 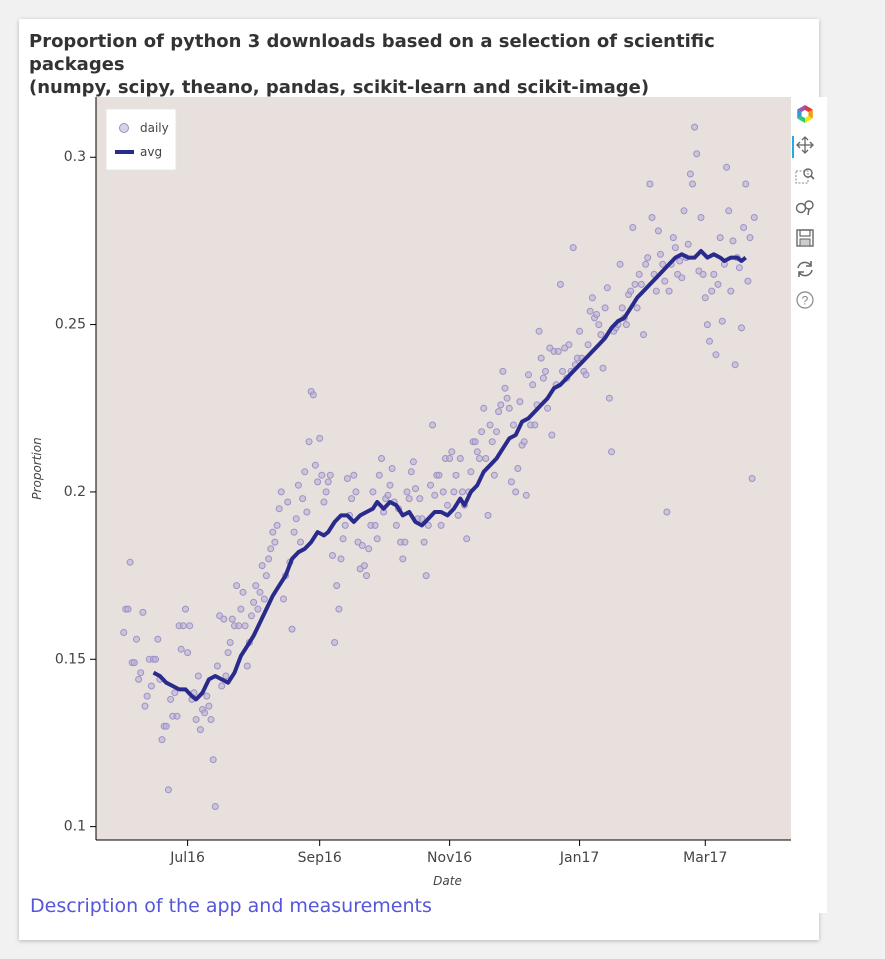 What do you see at coordinates (805, 207) in the screenshot?
I see `wheel-zoom-tool-button` at bounding box center [805, 207].